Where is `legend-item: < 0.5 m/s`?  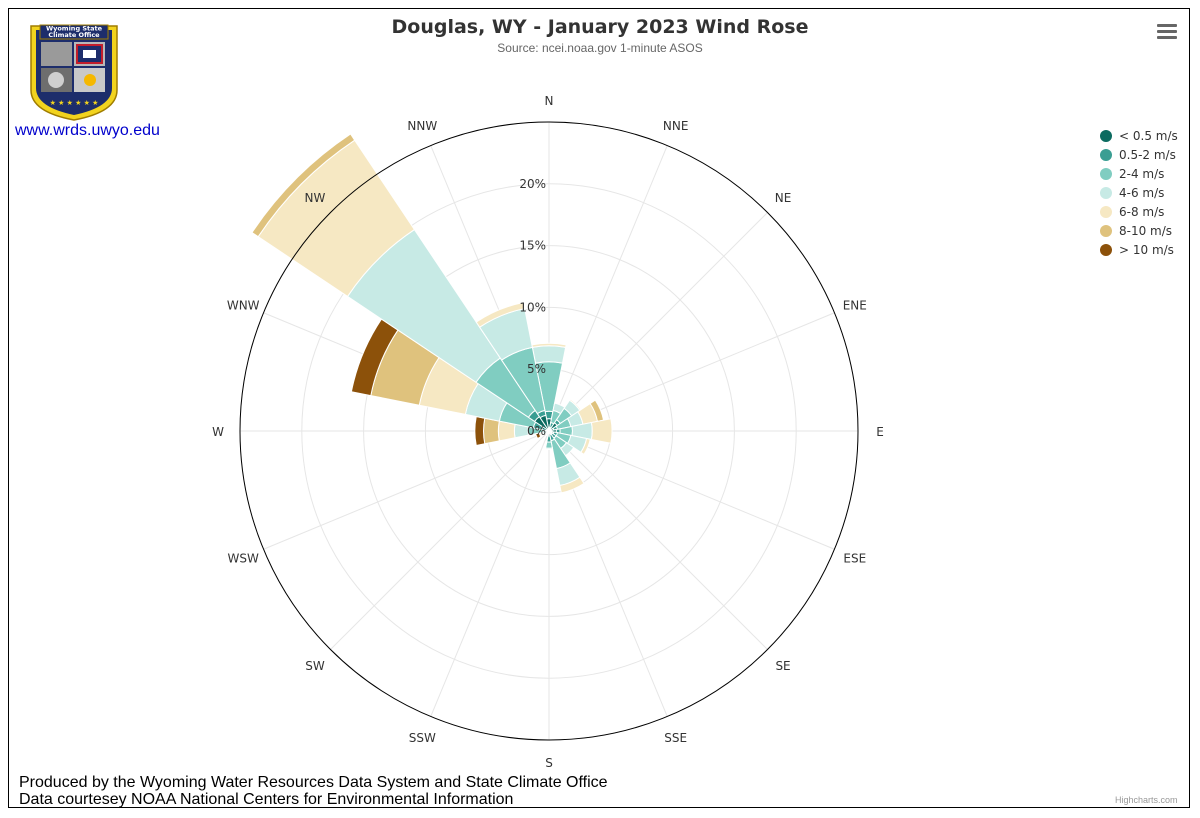
legend-item: < 0.5 m/s is located at coordinates (1139, 135).